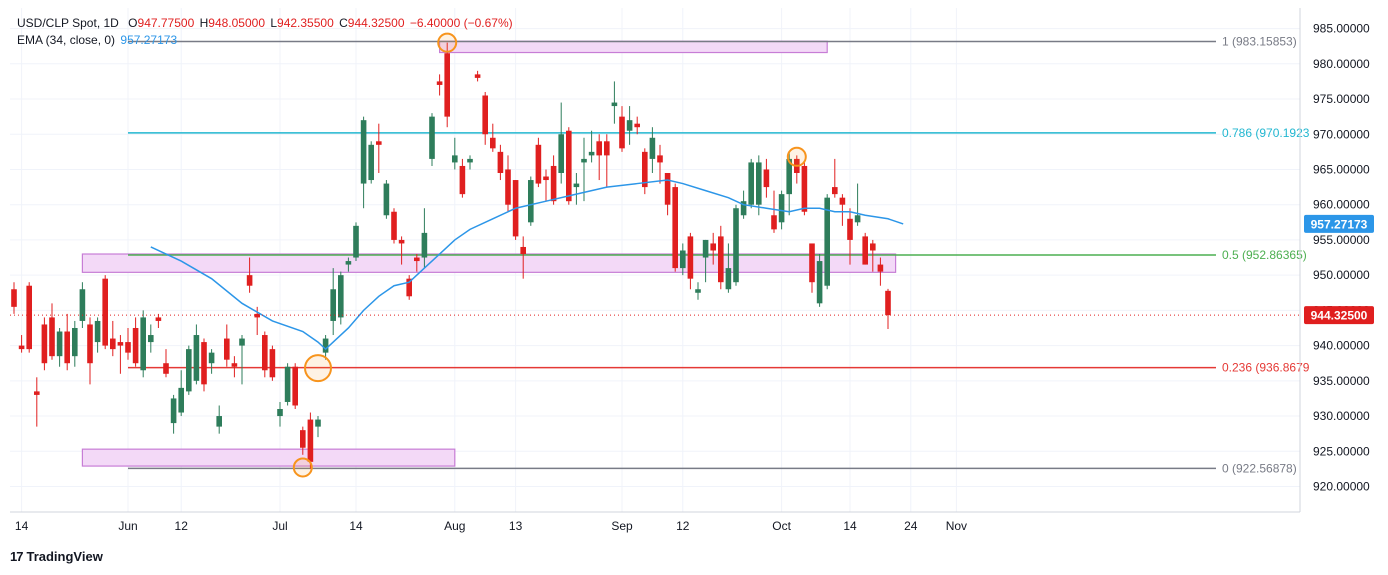  What do you see at coordinates (1266, 133) in the screenshot?
I see `fib-level-label: 0.786 (970.1923` at bounding box center [1266, 133].